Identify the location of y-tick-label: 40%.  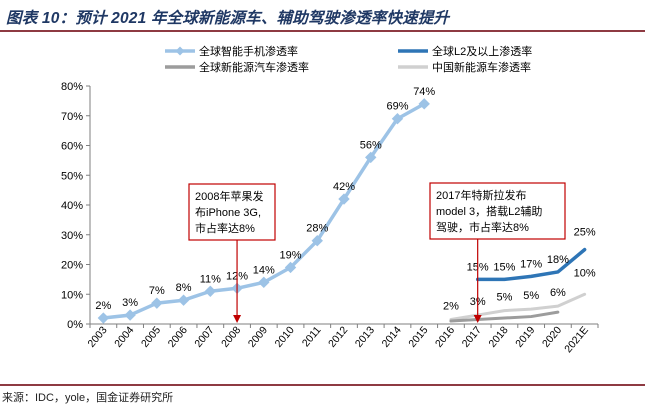
(72, 206).